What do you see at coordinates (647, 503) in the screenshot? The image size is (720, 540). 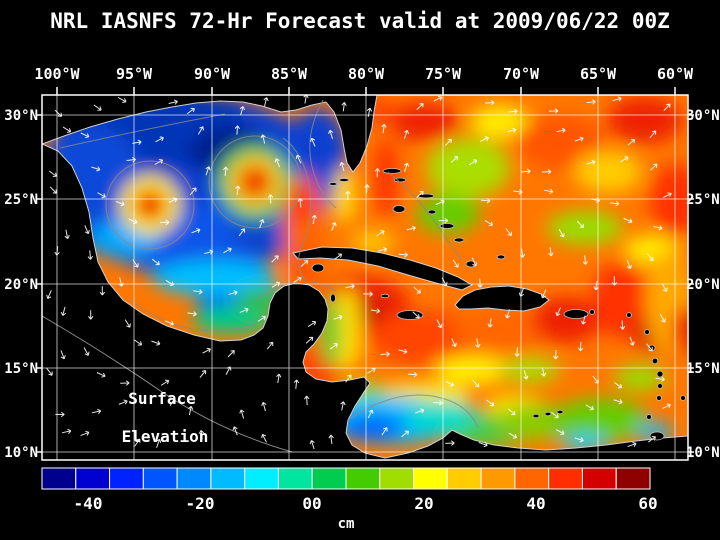 I see `colorbar-tick-label: 60` at bounding box center [647, 503].